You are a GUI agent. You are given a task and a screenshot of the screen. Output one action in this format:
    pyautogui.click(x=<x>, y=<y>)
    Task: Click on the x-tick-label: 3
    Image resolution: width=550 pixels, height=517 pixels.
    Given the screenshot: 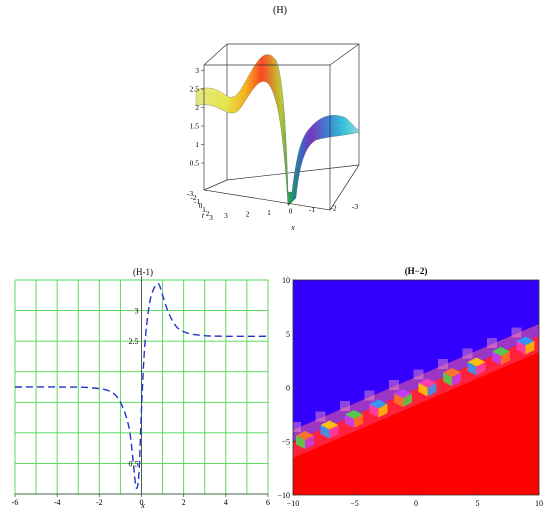 What is the action you would take?
    pyautogui.click(x=226, y=215)
    